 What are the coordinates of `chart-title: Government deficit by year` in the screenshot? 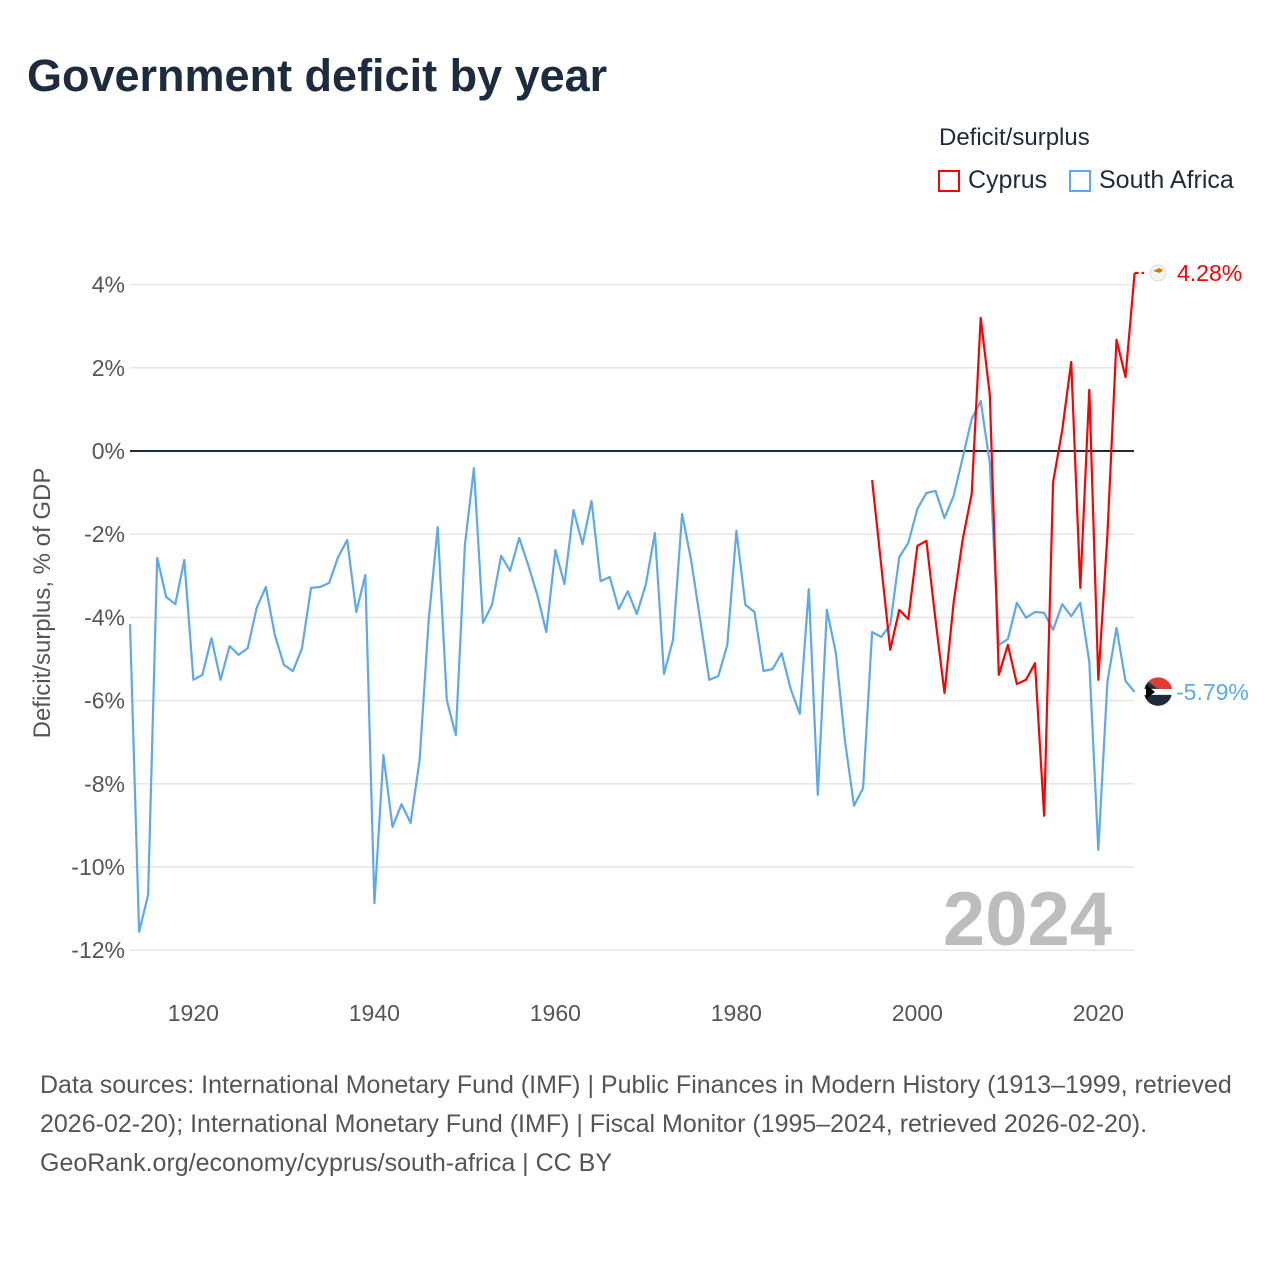 It's located at (317, 75).